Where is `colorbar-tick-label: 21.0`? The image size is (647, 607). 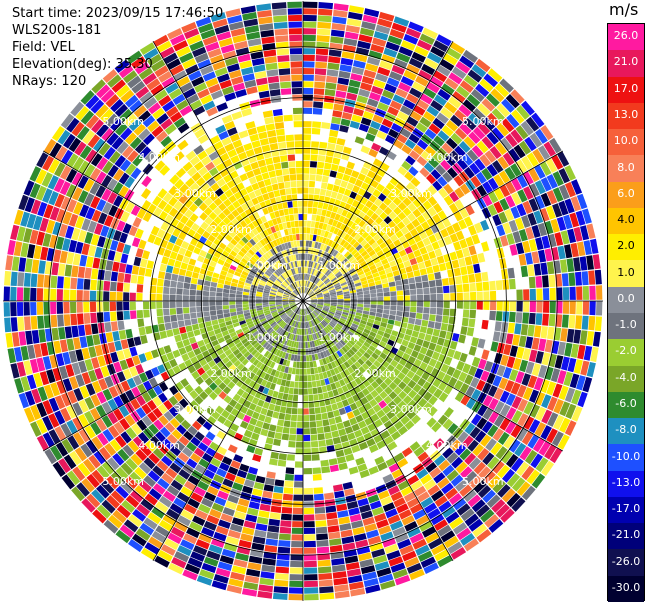
colorbar-tick-label: 21.0 is located at coordinates (626, 62).